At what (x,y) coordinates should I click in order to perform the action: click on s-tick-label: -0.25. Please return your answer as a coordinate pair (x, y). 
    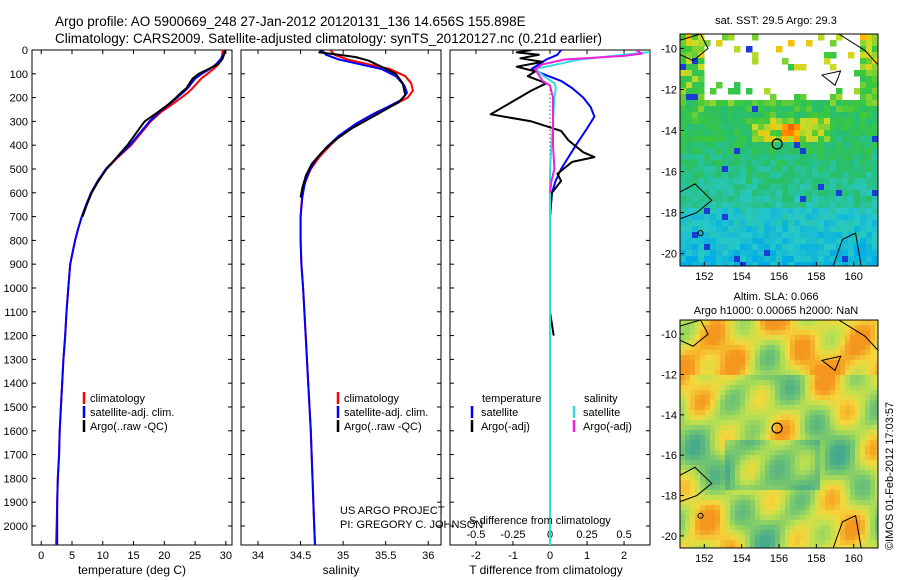
    Looking at the image, I should click on (512, 535).